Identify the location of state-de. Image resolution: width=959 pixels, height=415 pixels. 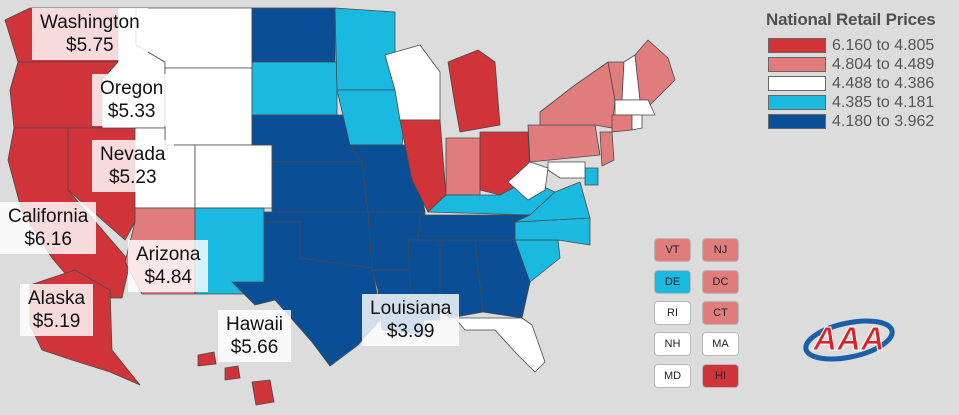
(591, 176).